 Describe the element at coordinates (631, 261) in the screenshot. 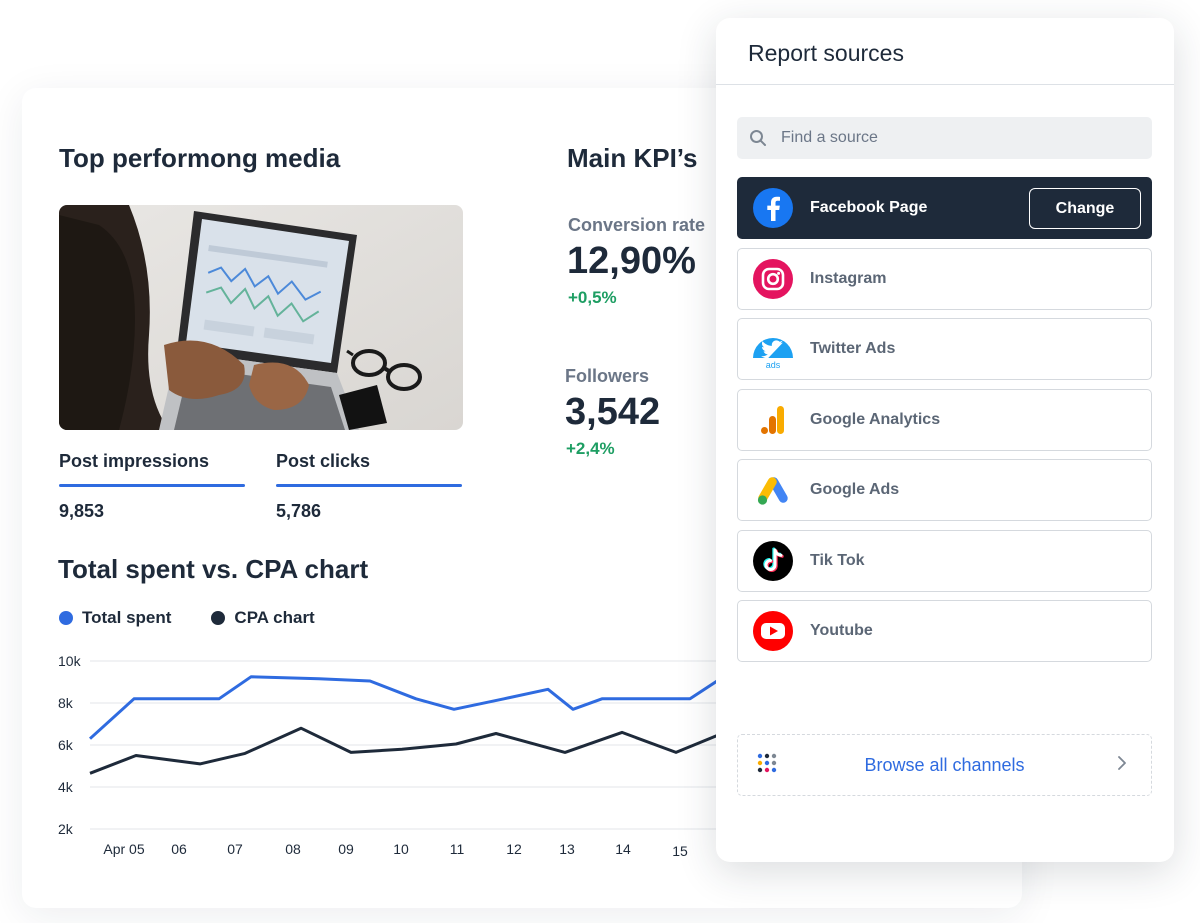

I see `conversion-rate-value: 12,90%` at that location.